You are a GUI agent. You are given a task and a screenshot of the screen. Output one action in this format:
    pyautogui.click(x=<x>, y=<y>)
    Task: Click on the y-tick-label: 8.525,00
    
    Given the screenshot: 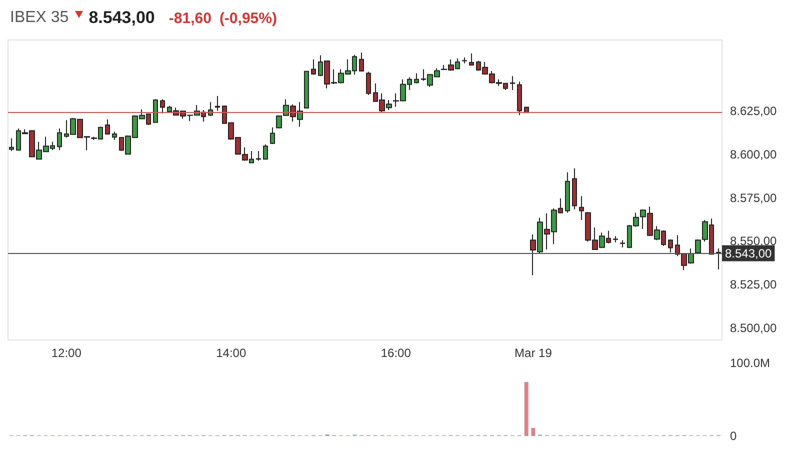 What is the action you would take?
    pyautogui.click(x=754, y=285)
    